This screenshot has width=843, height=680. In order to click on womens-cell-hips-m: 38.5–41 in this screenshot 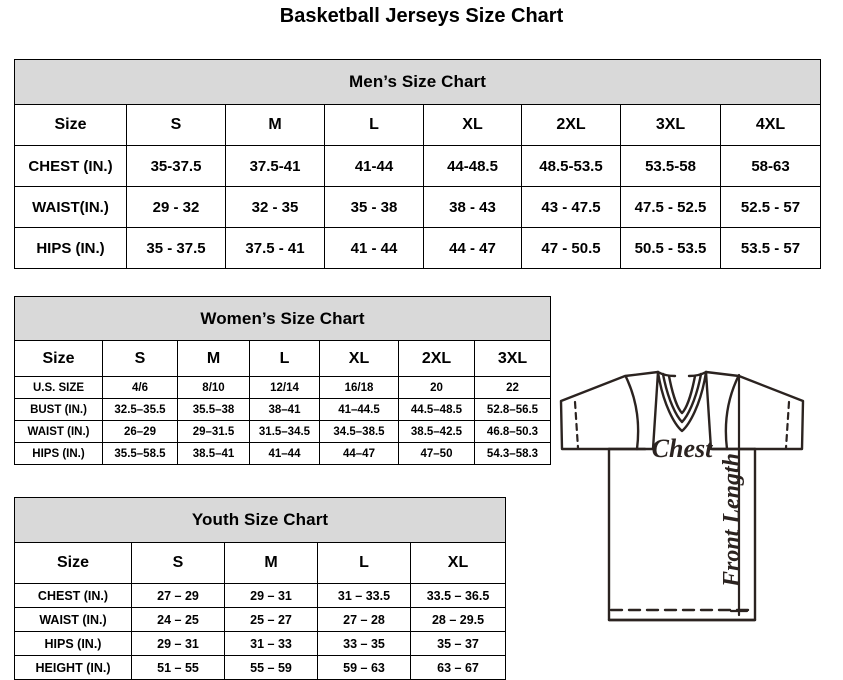, I will do `click(213, 453)`.